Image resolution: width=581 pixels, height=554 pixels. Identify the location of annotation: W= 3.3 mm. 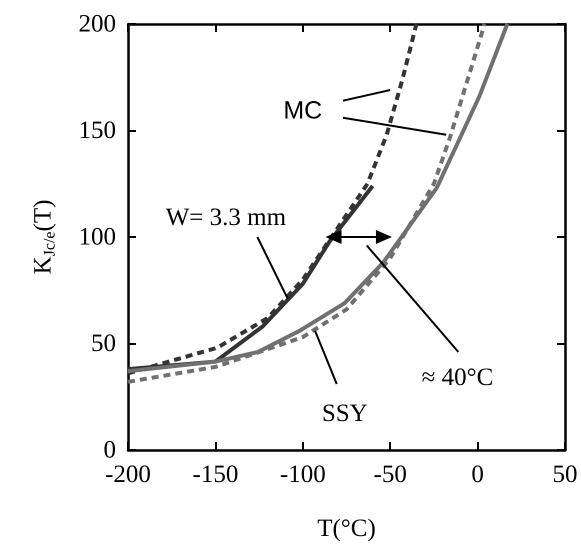
(226, 218).